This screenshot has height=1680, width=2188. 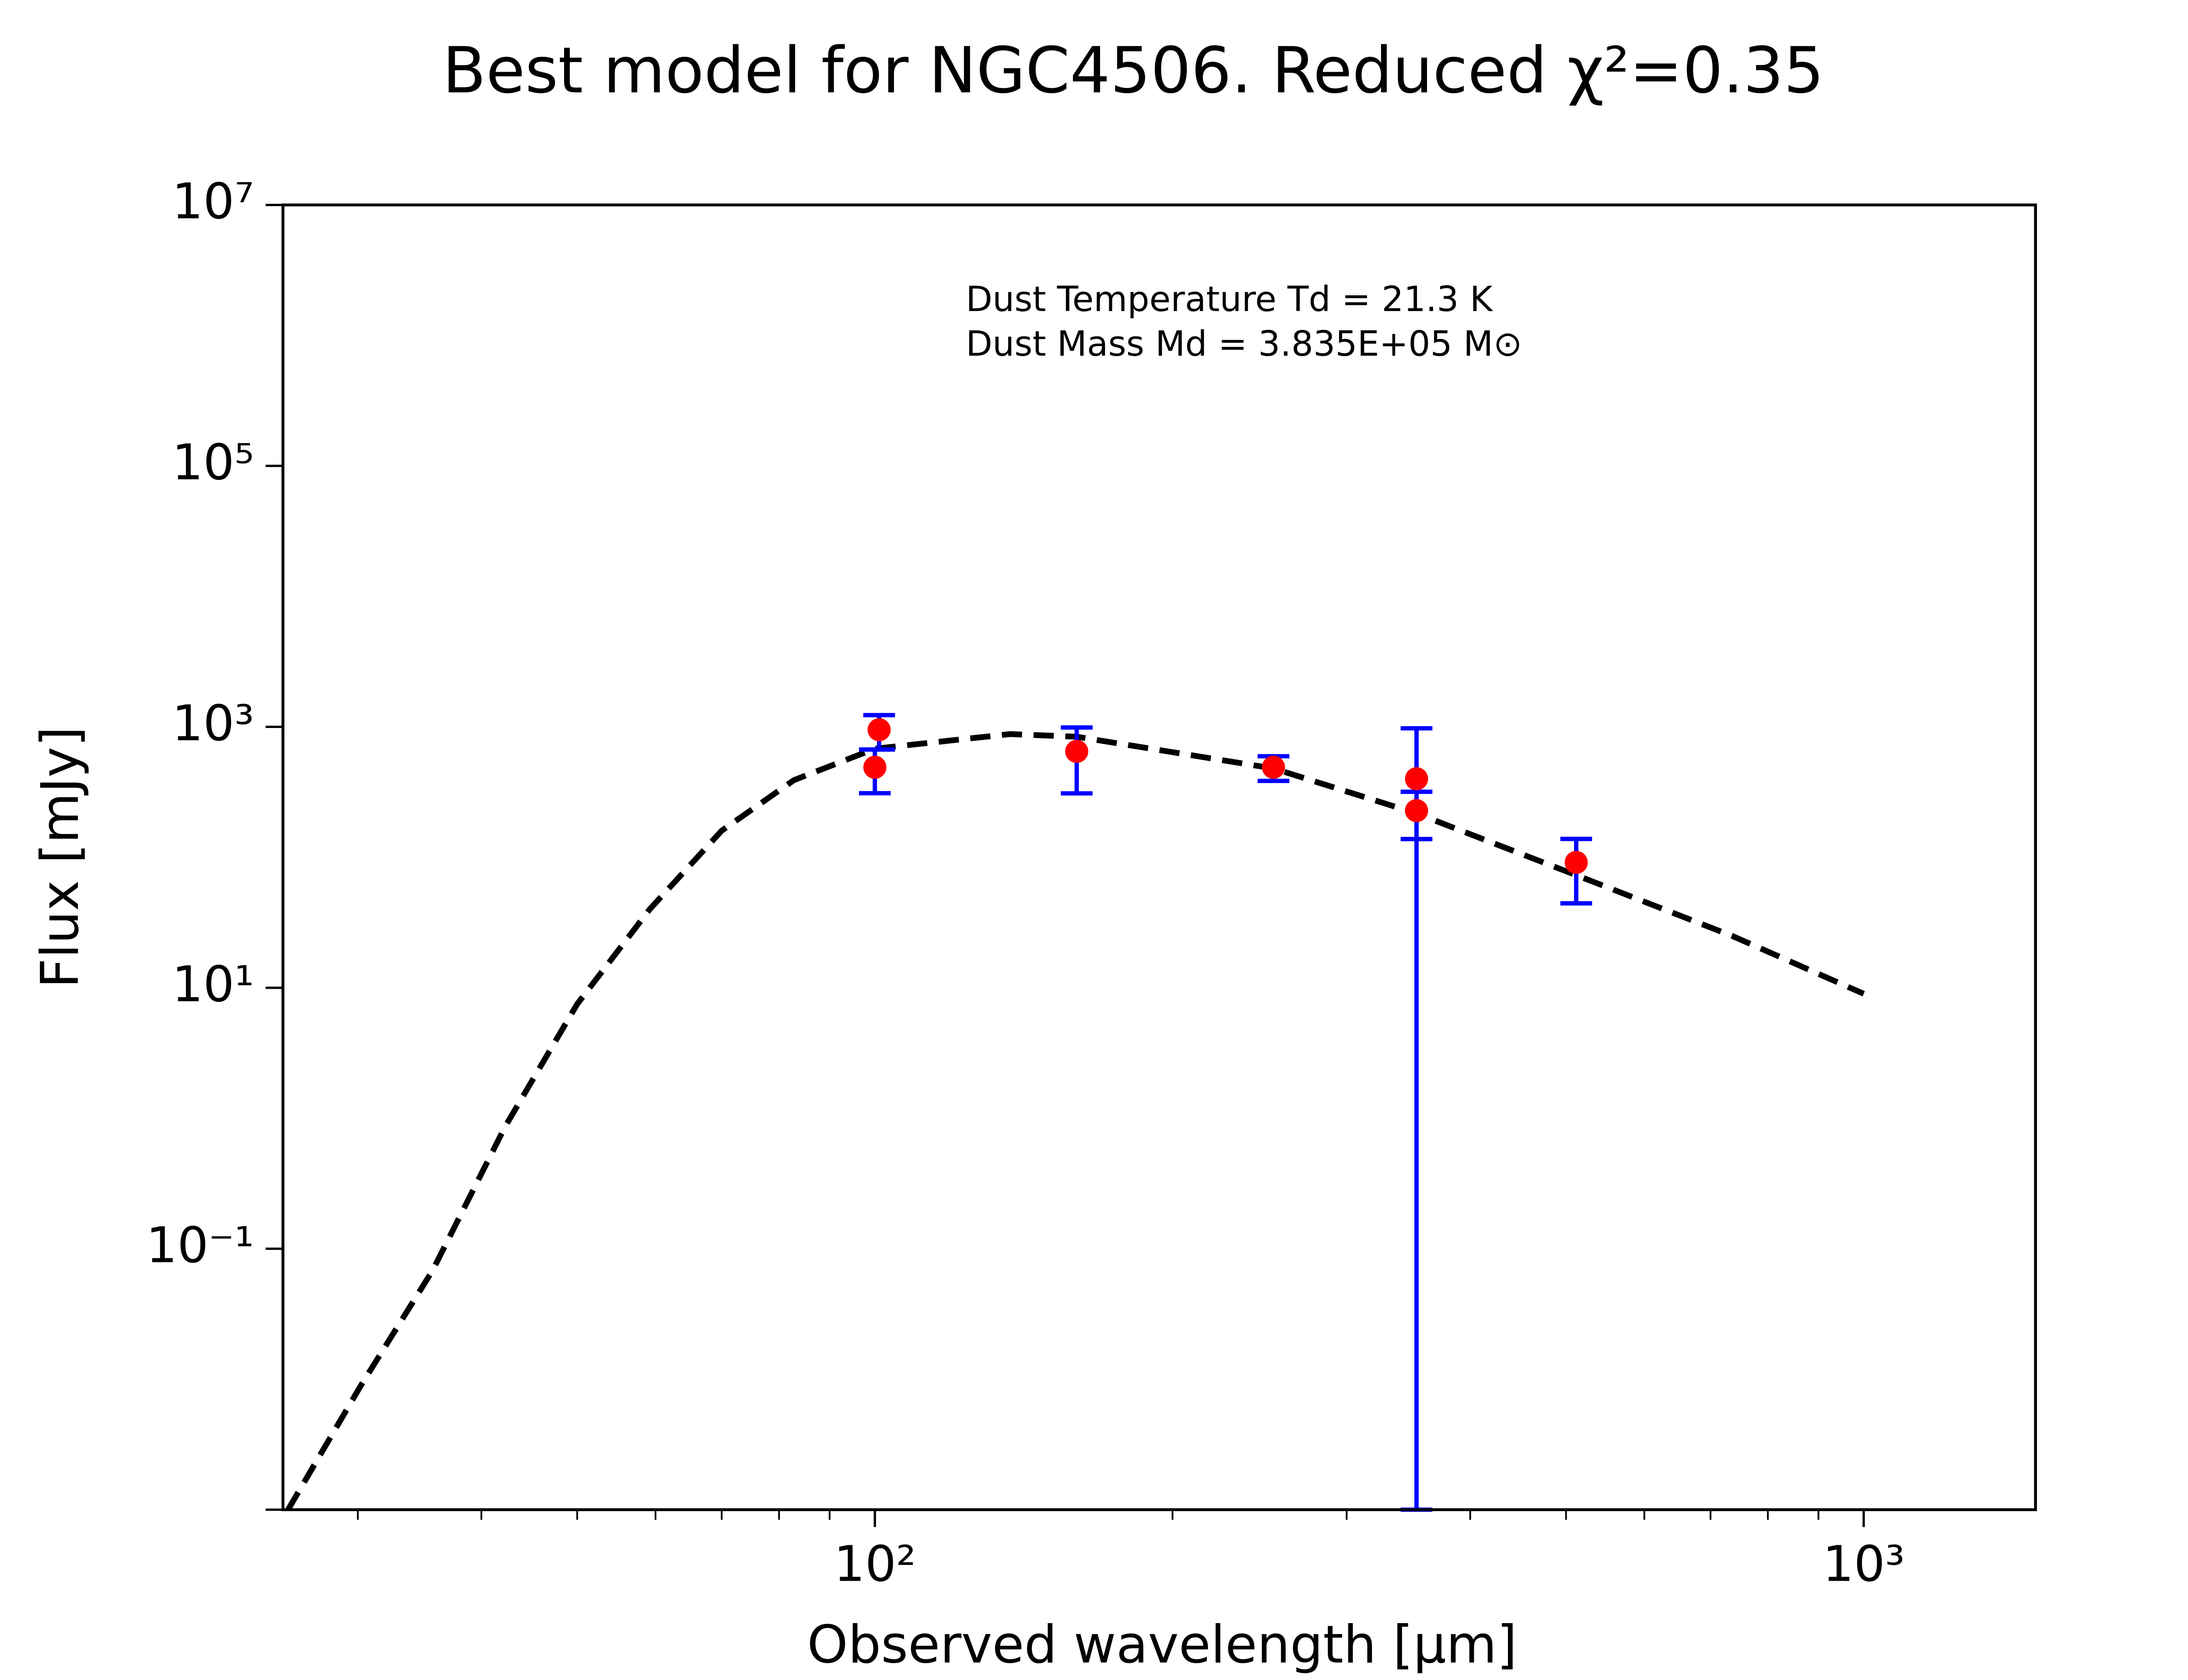 I want to click on chart-title: Best model for NGC4506. Reduced χ²=0.35, so click(x=1133, y=71).